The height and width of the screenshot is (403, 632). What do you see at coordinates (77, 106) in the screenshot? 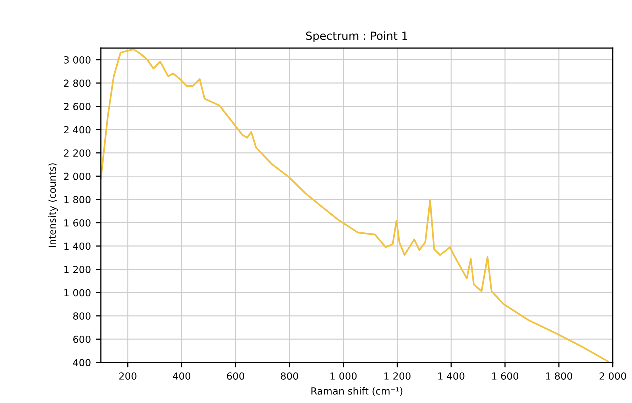
I see `y-tick-label: 2 600` at bounding box center [77, 106].